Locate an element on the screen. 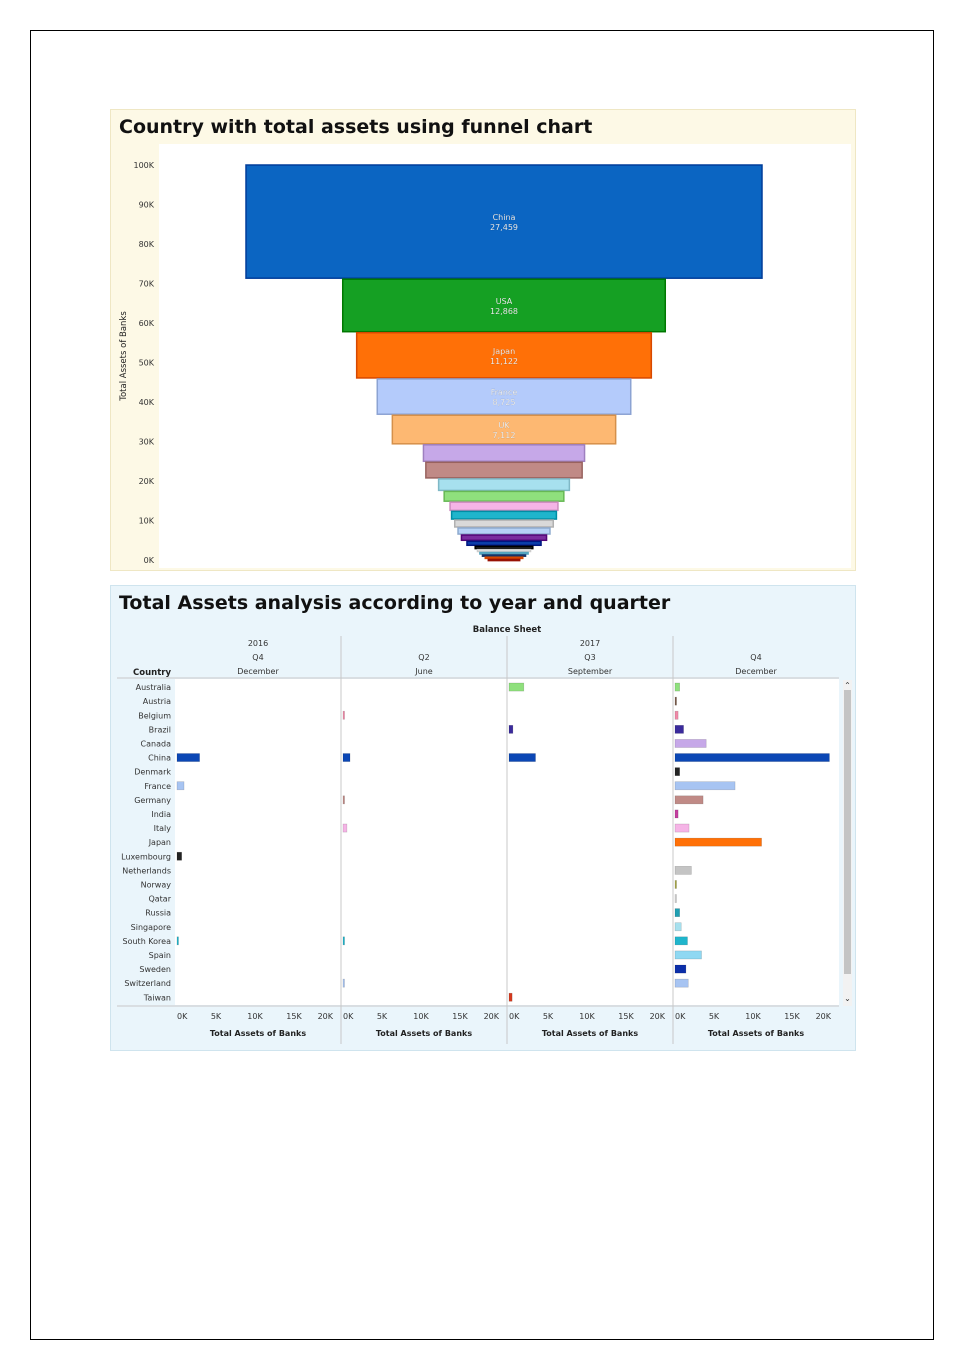  country-label: Sweden is located at coordinates (155, 969).